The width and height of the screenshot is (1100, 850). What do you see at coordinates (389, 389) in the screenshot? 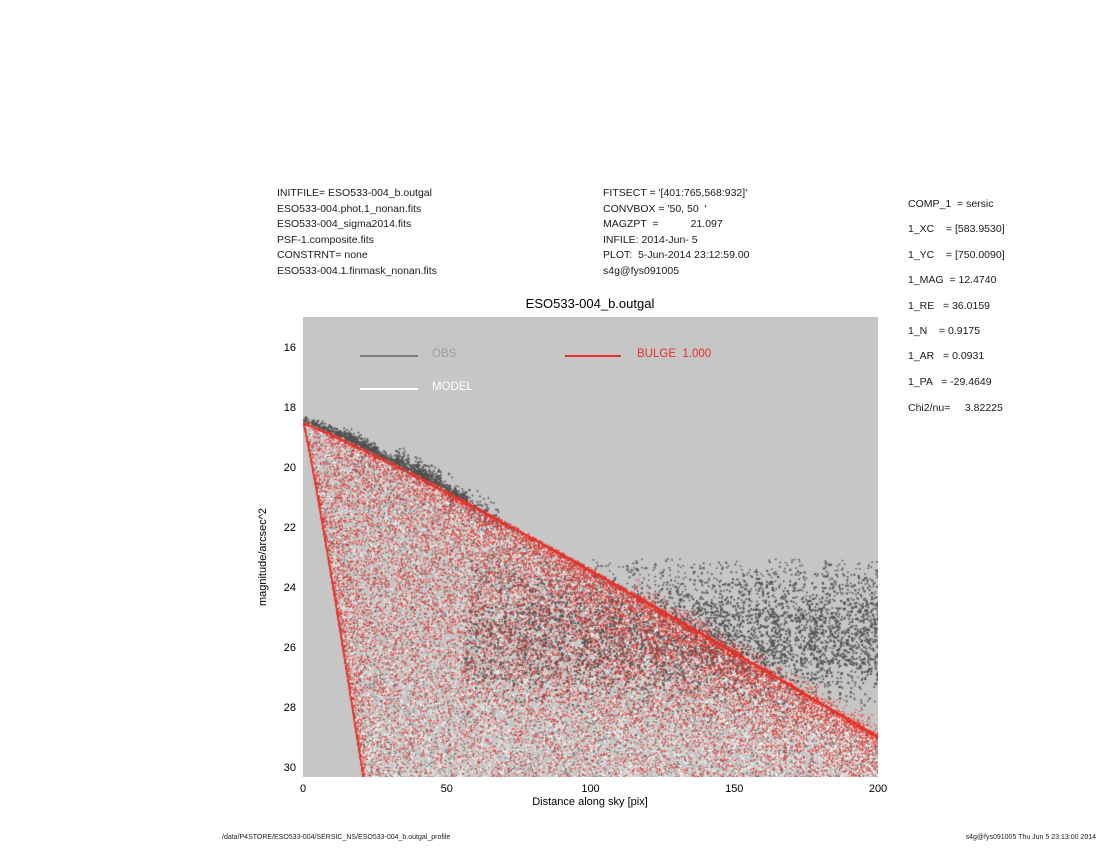
I see `legend-model-line` at bounding box center [389, 389].